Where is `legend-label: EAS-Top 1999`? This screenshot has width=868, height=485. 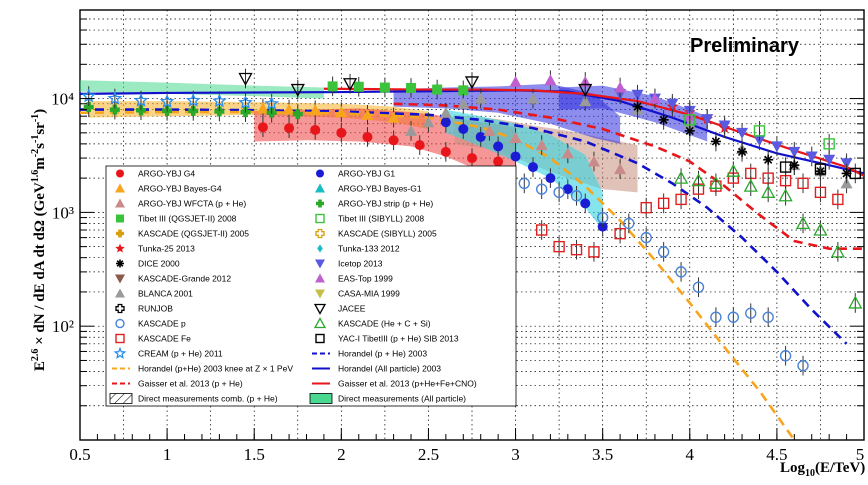 legend-label: EAS-Top 1999 is located at coordinates (365, 279).